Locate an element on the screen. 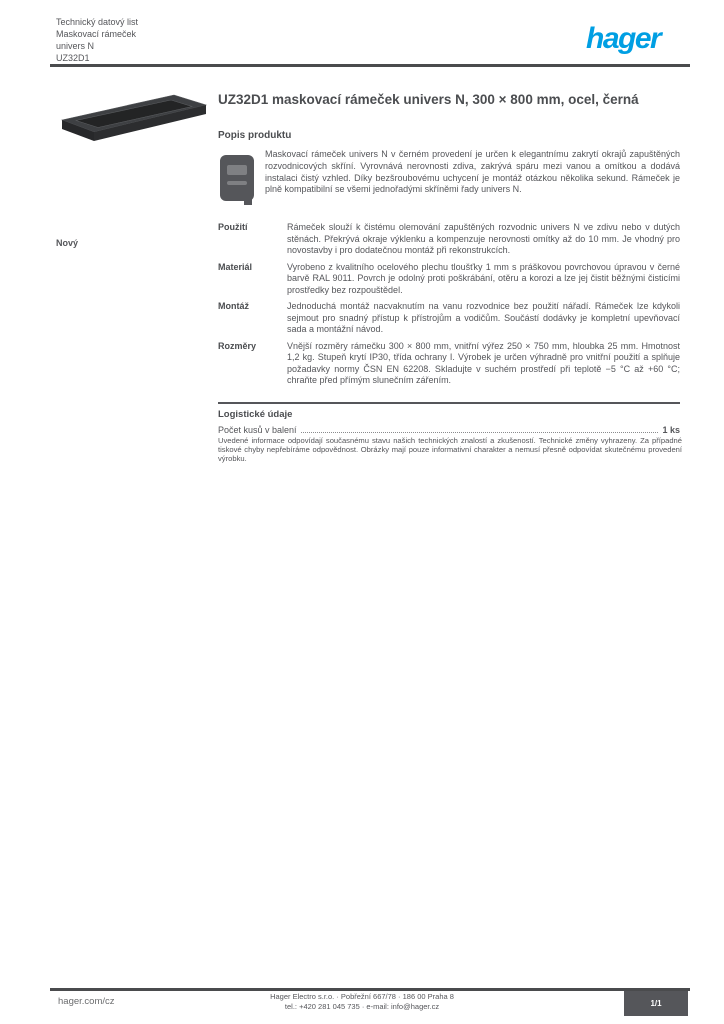  header-rule is located at coordinates (370, 65).